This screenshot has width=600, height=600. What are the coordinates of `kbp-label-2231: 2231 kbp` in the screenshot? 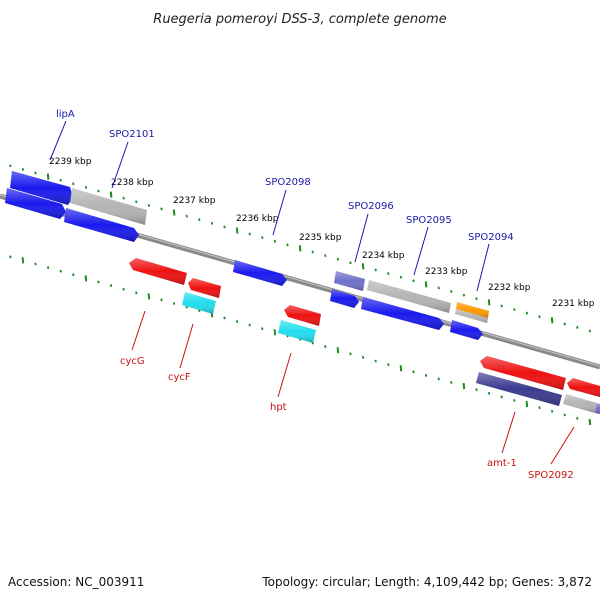 It's located at (573, 304).